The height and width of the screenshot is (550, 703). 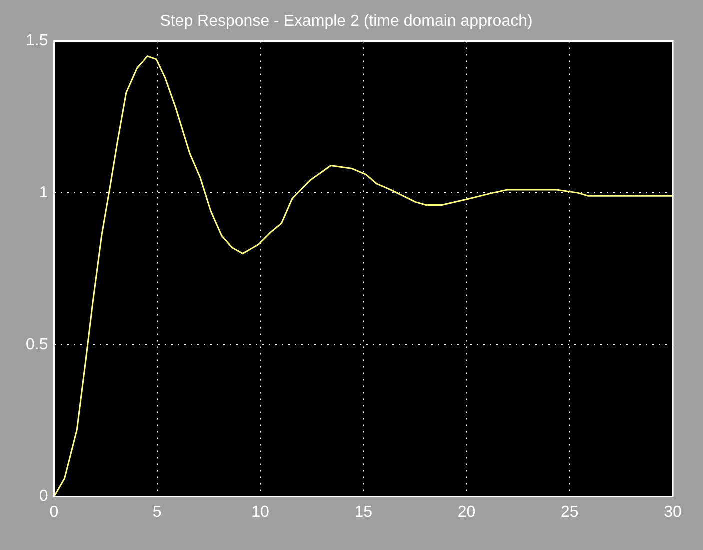 I want to click on x-tick-label: 5, so click(x=157, y=512).